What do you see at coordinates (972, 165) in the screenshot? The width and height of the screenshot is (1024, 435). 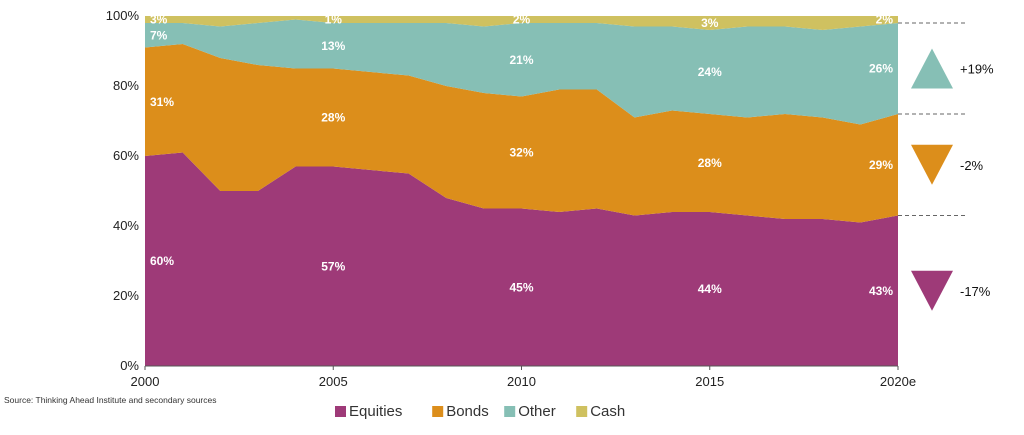 I see `change-label-bonds: -2%` at bounding box center [972, 165].